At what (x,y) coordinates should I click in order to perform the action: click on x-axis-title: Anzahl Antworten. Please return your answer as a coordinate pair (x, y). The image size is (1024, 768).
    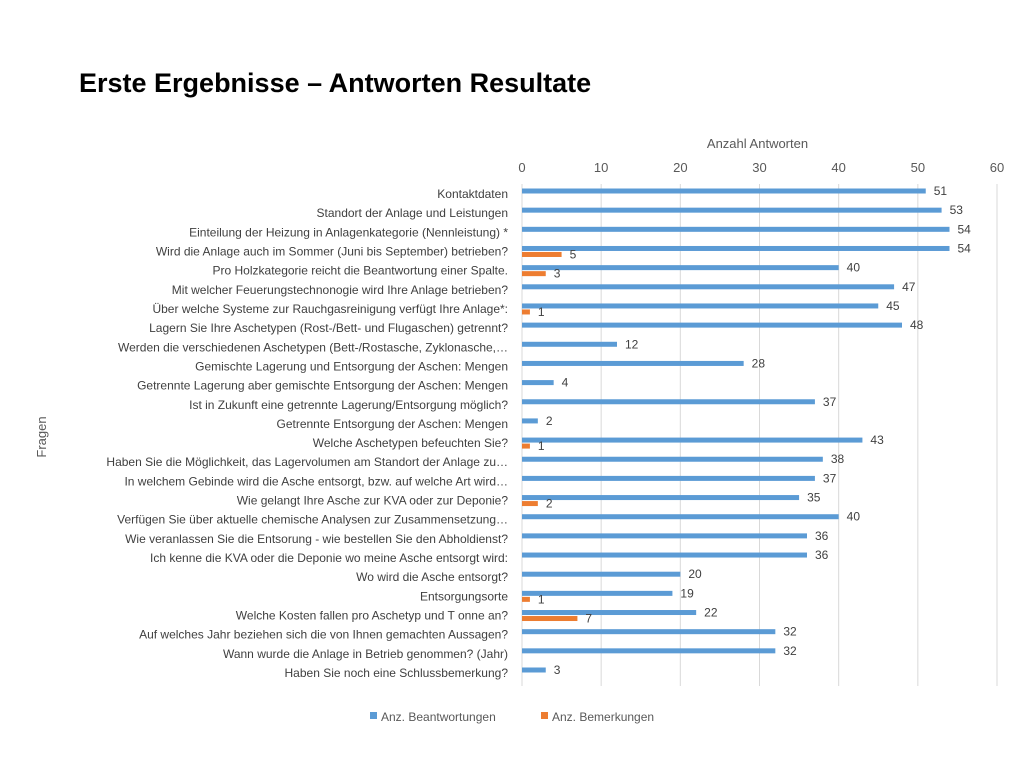
    Looking at the image, I should click on (757, 143).